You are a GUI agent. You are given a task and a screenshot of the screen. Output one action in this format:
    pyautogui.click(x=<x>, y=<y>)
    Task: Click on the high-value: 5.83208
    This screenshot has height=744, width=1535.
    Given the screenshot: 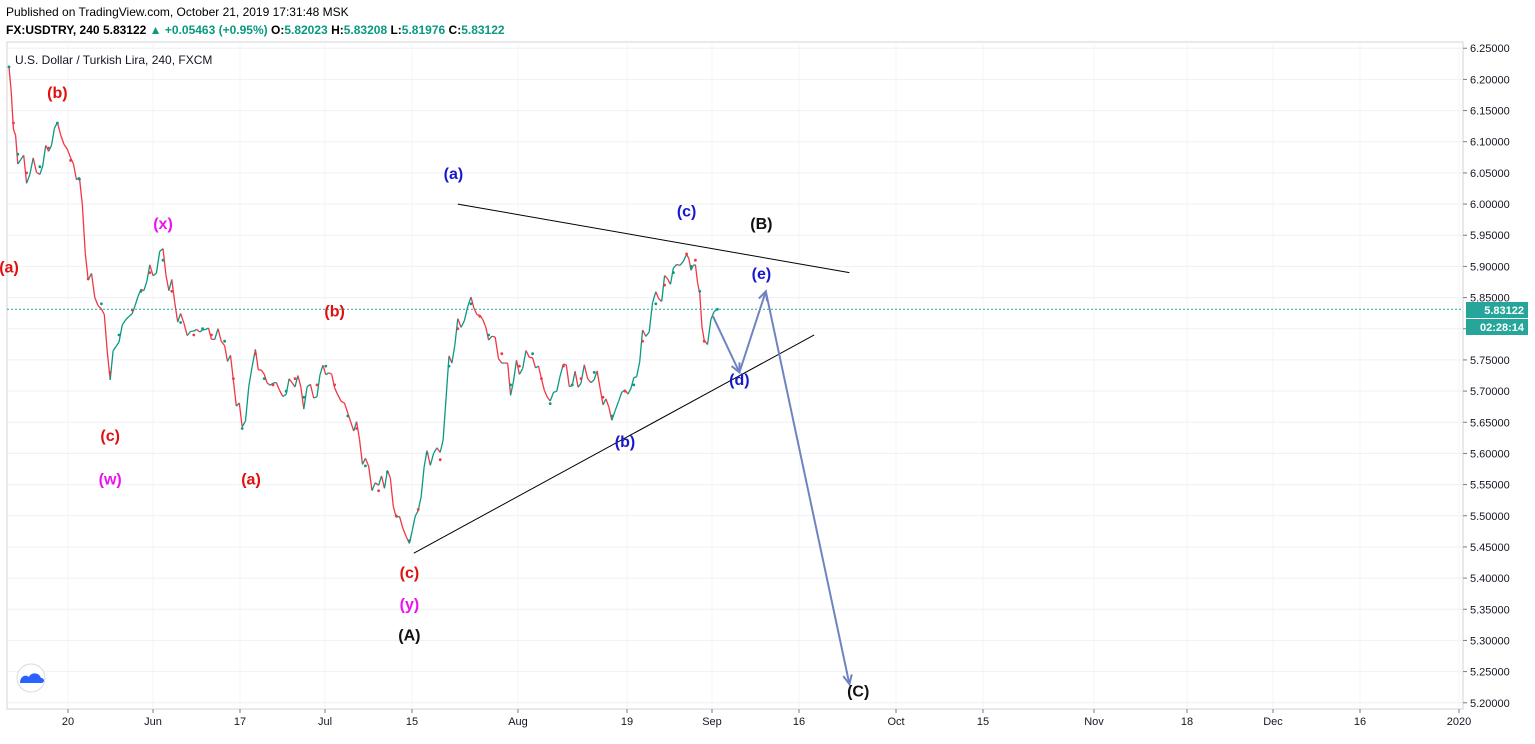 What is the action you would take?
    pyautogui.click(x=365, y=30)
    